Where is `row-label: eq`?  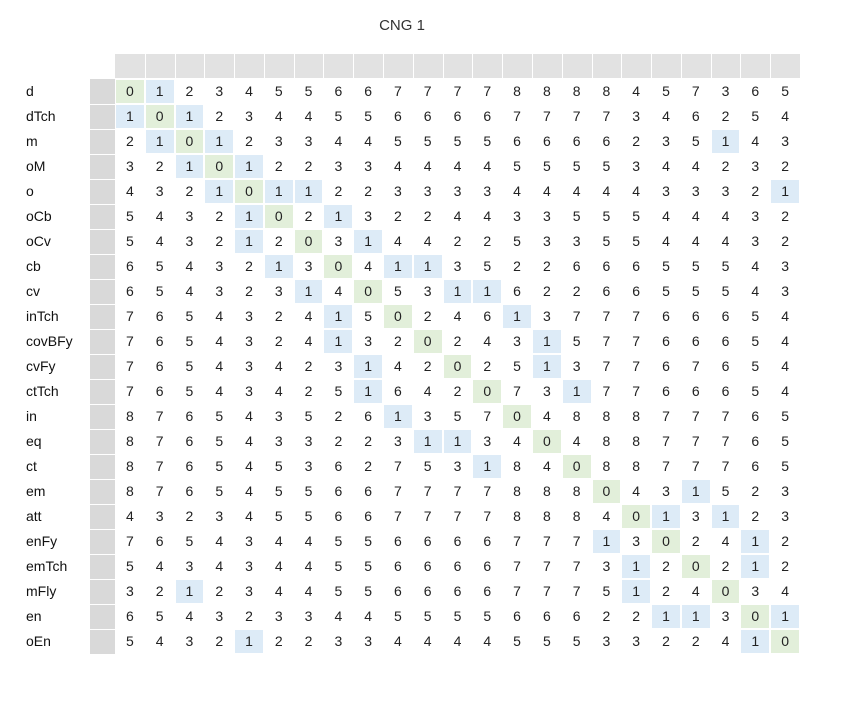
row-label: eq is located at coordinates (34, 441).